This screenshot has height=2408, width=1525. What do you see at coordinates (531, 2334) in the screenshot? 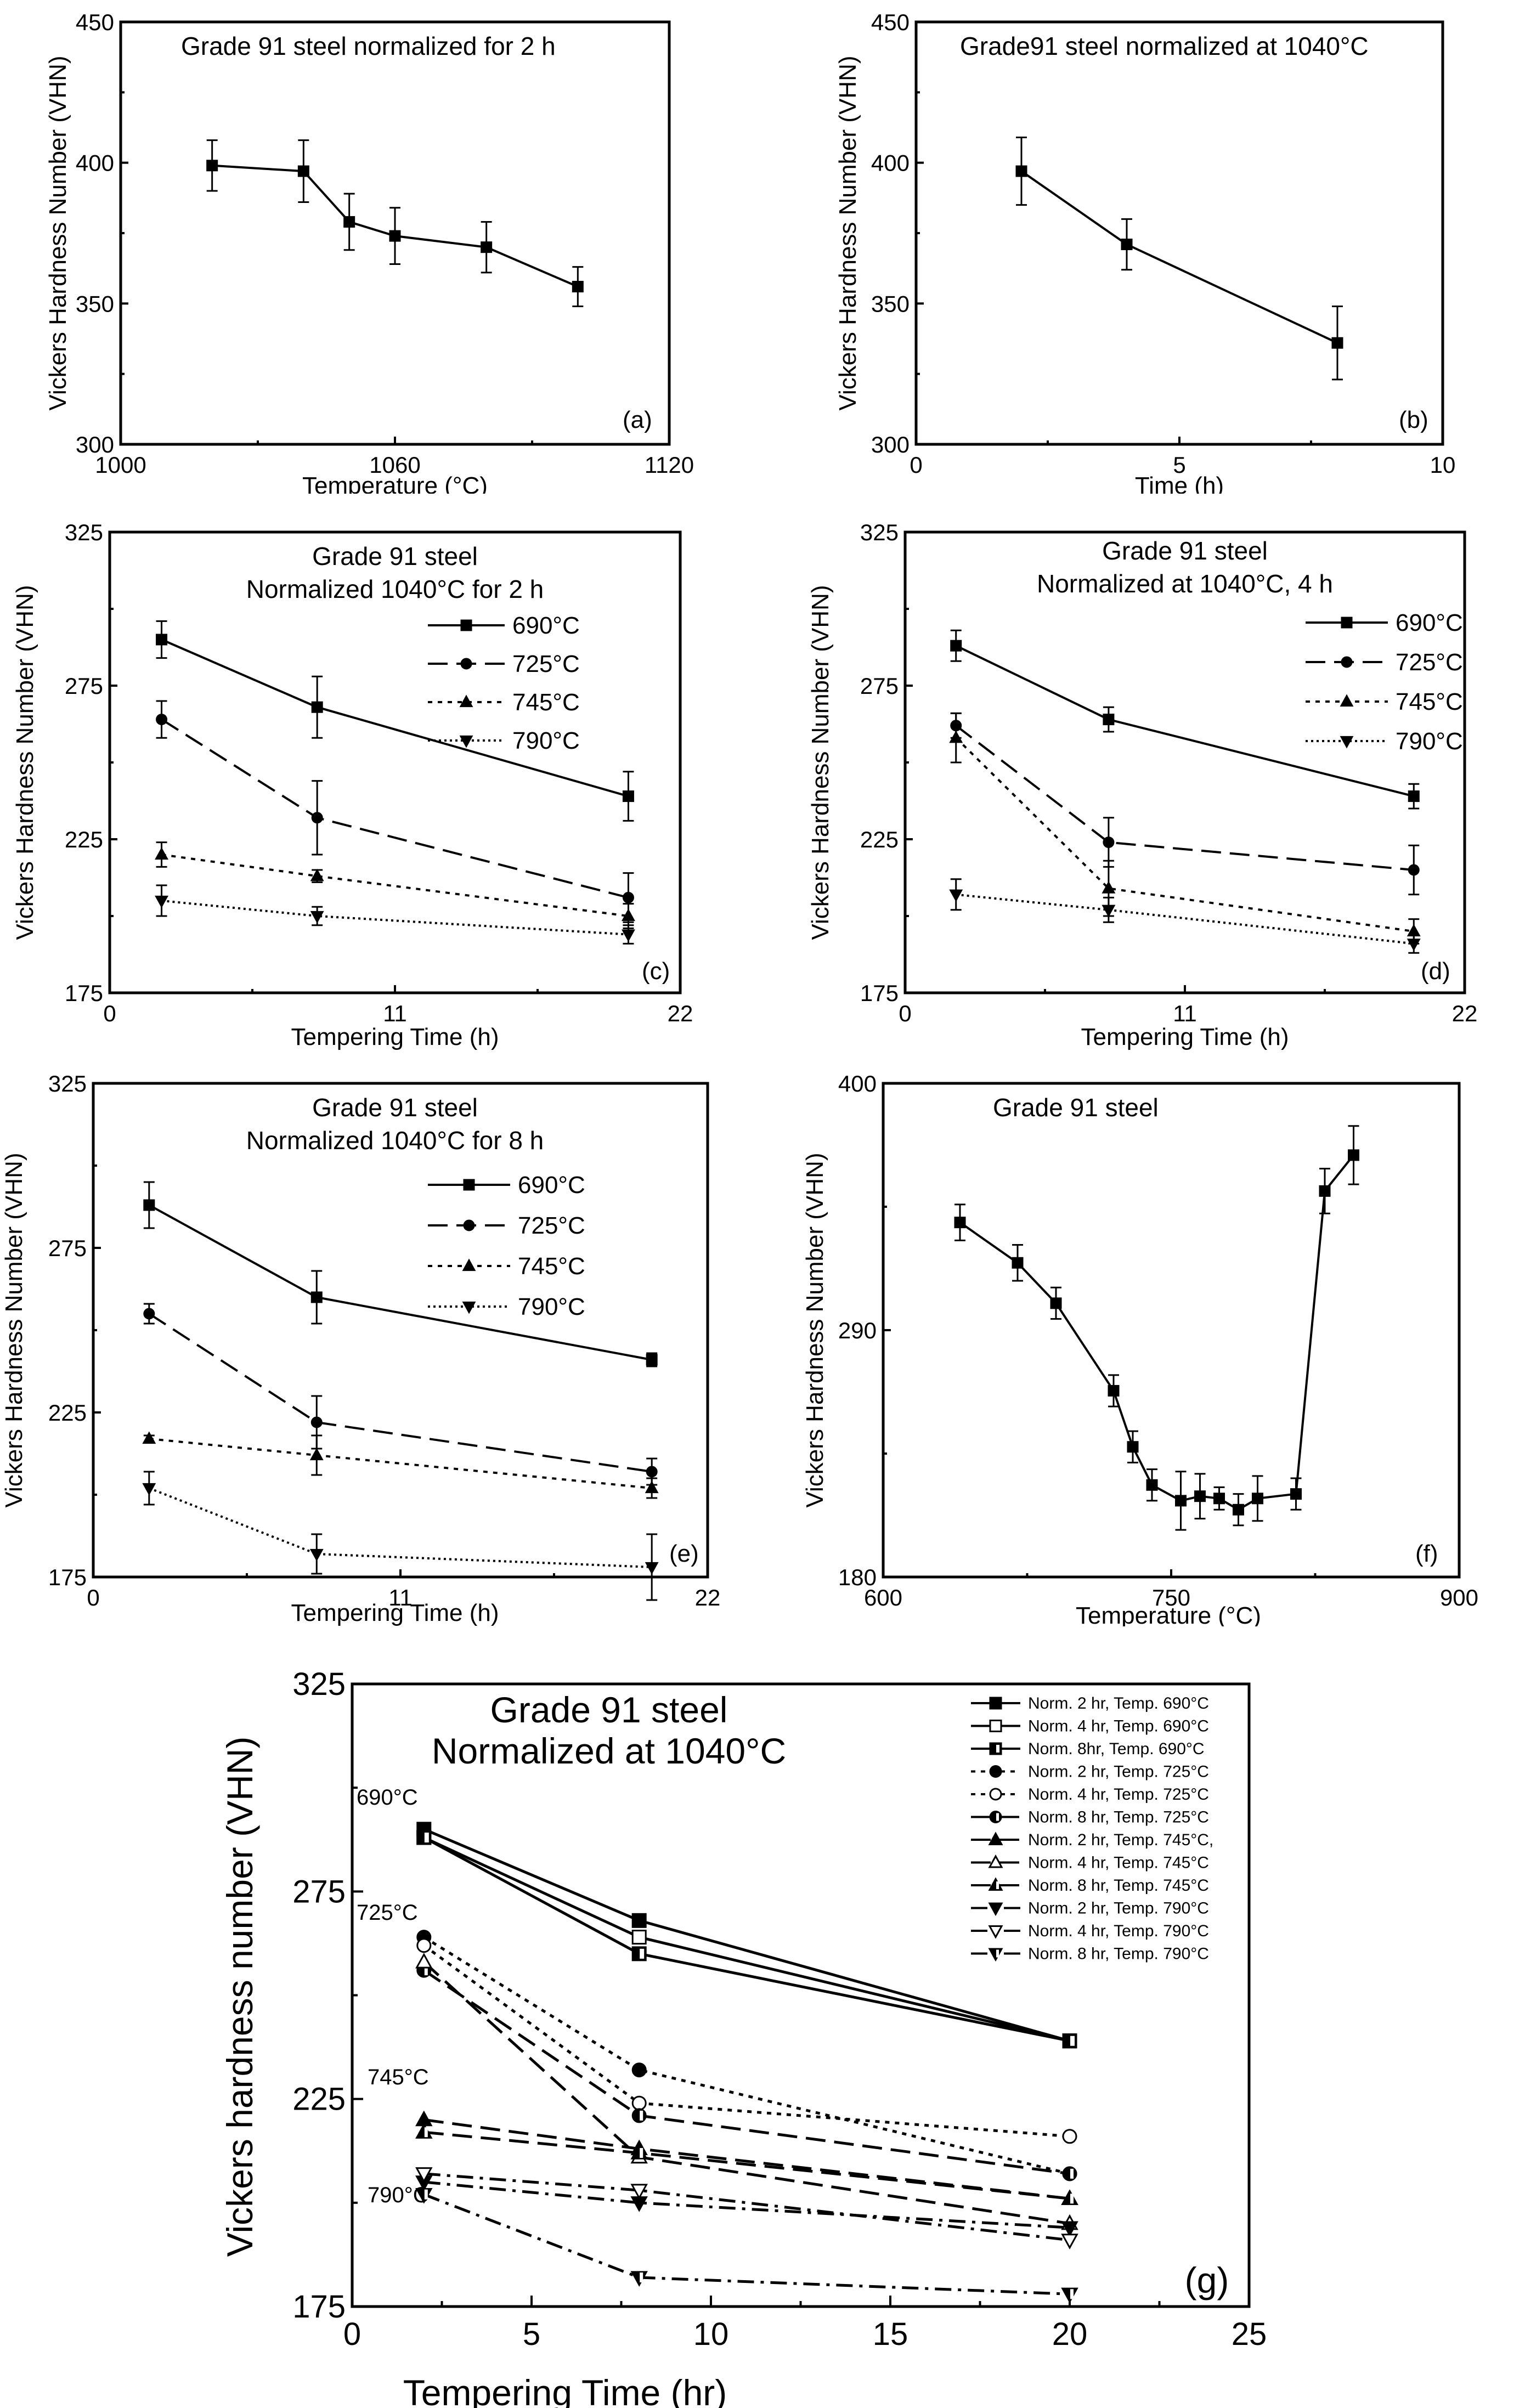
I see `x-tick-label: 5` at bounding box center [531, 2334].